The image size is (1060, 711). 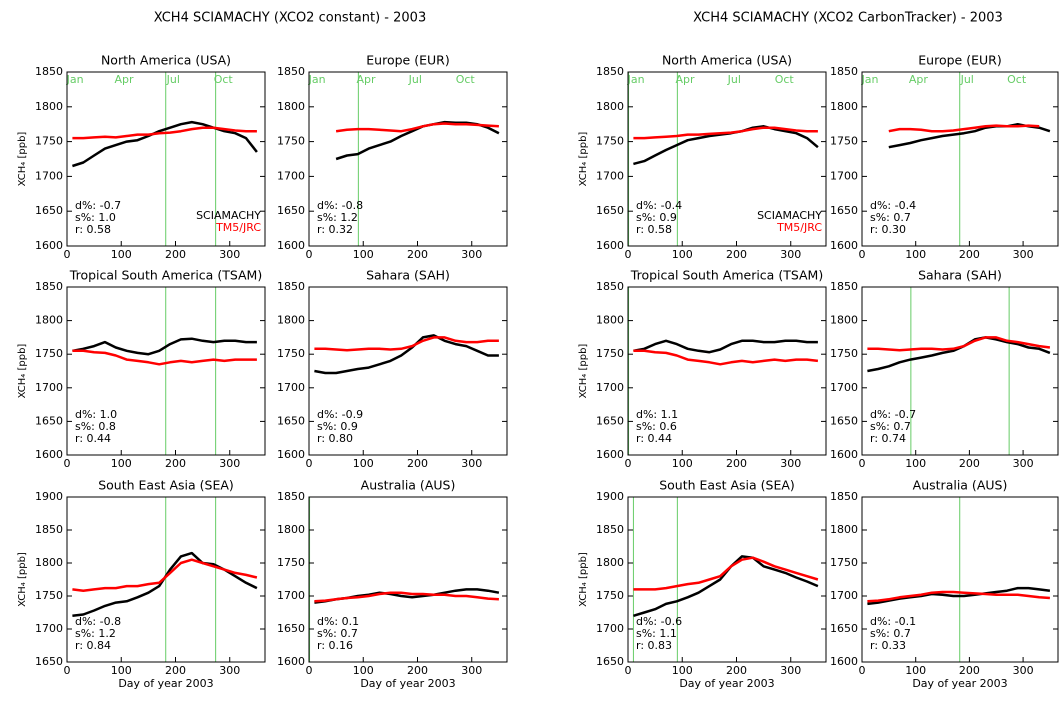 I want to click on stat-label: r: 0.84, so click(x=93, y=645).